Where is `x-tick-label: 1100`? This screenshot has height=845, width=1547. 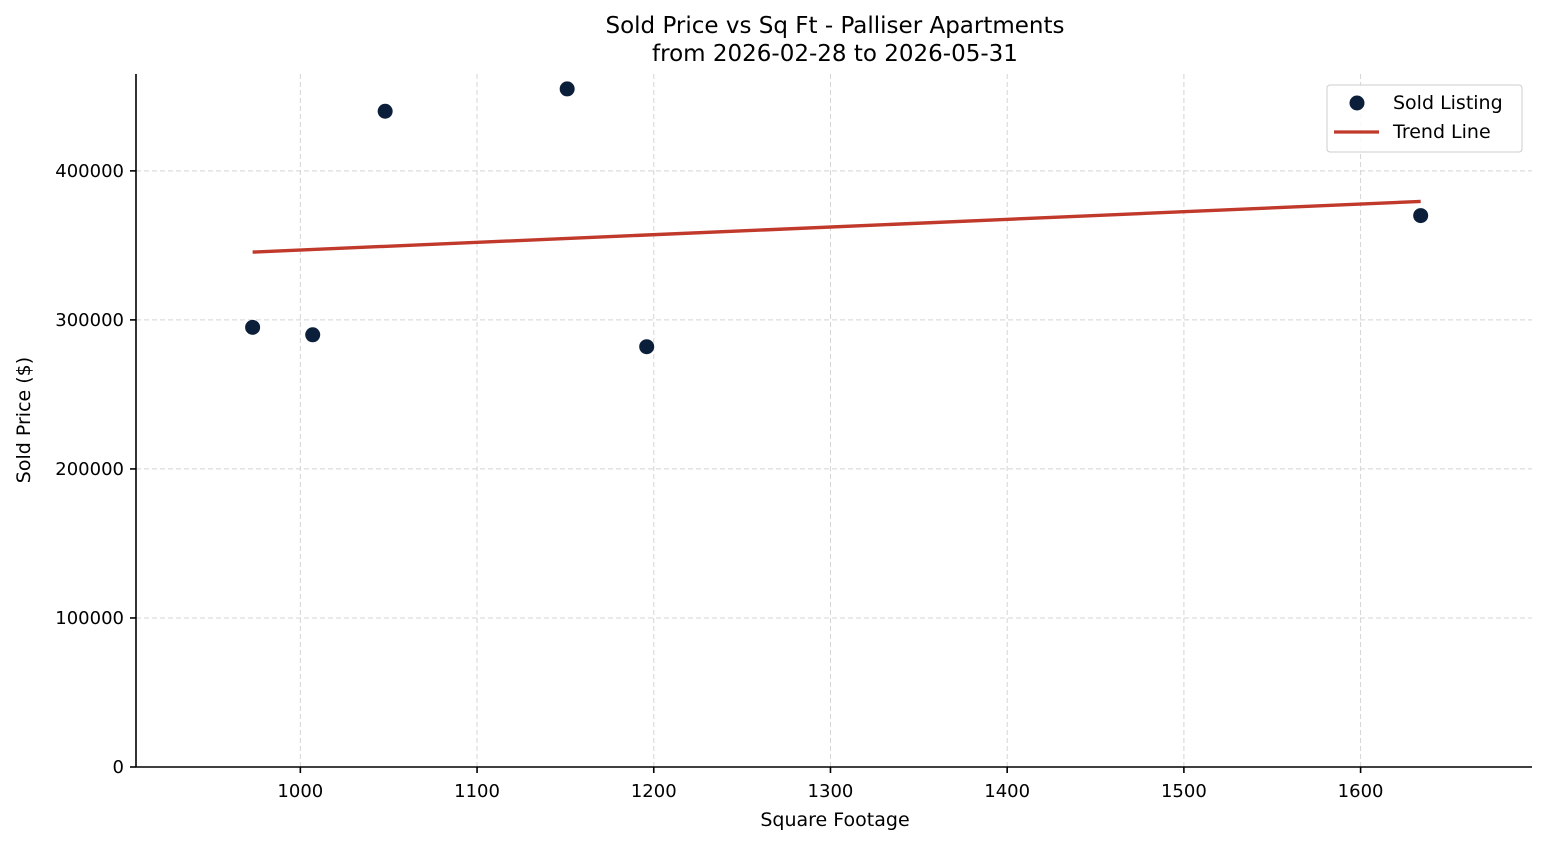 x-tick-label: 1100 is located at coordinates (477, 791).